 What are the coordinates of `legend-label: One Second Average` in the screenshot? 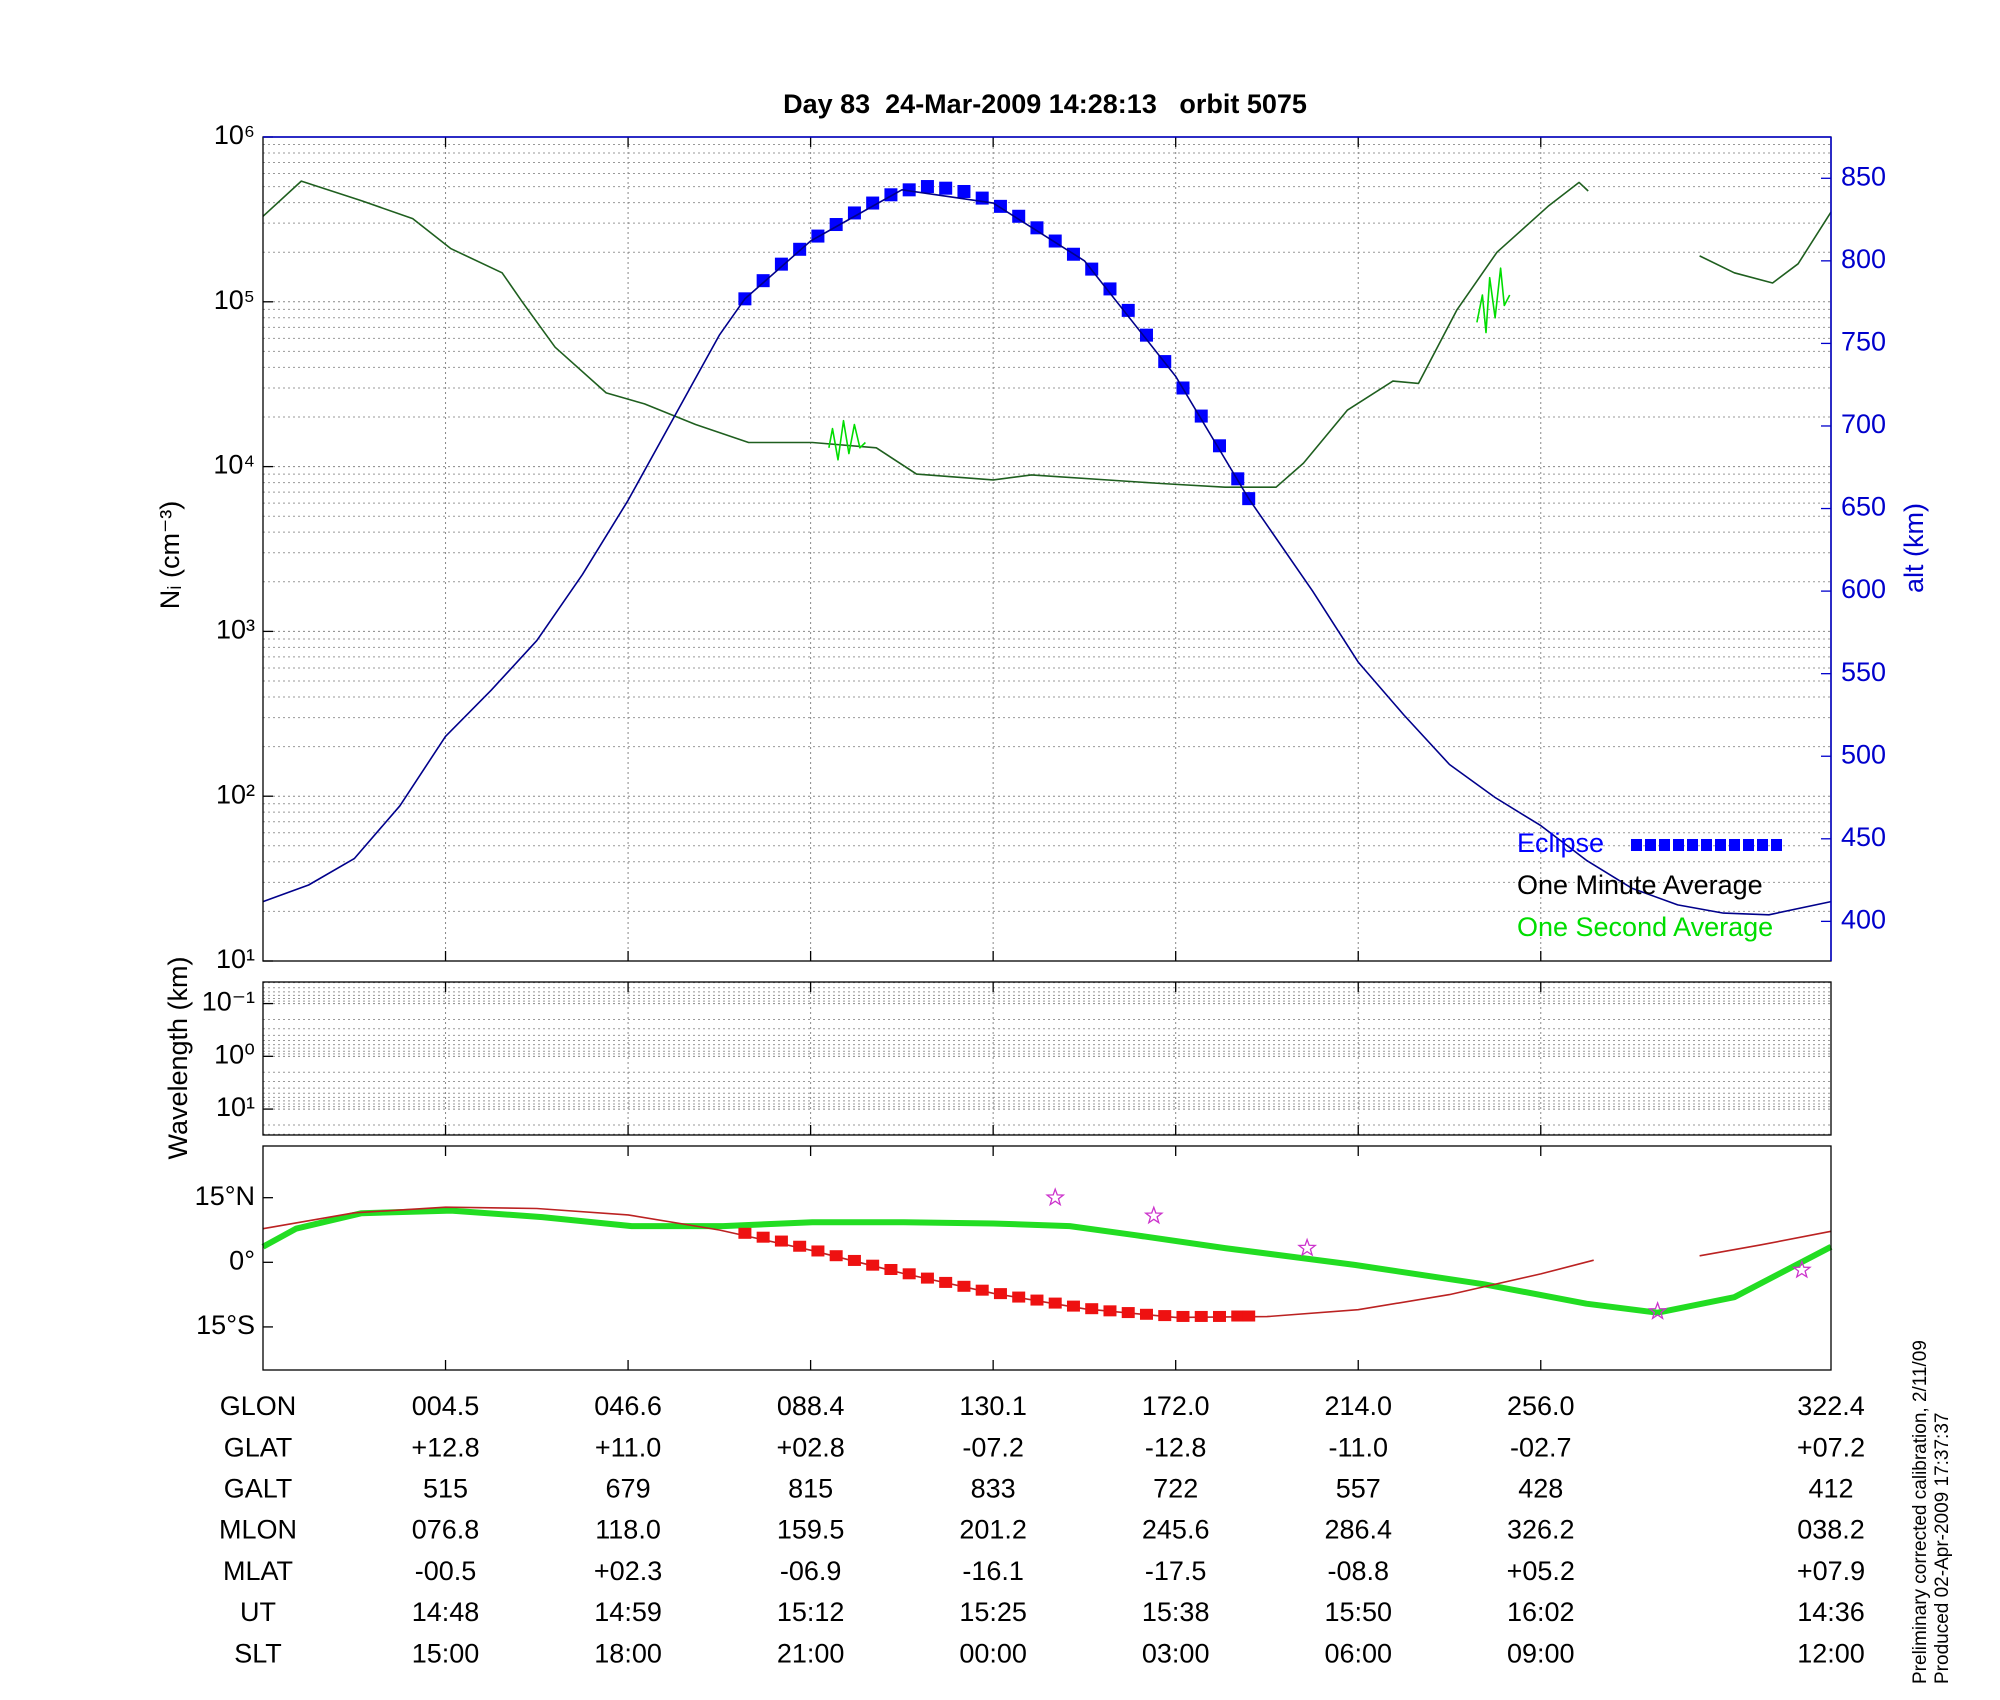 It's located at (1645, 927).